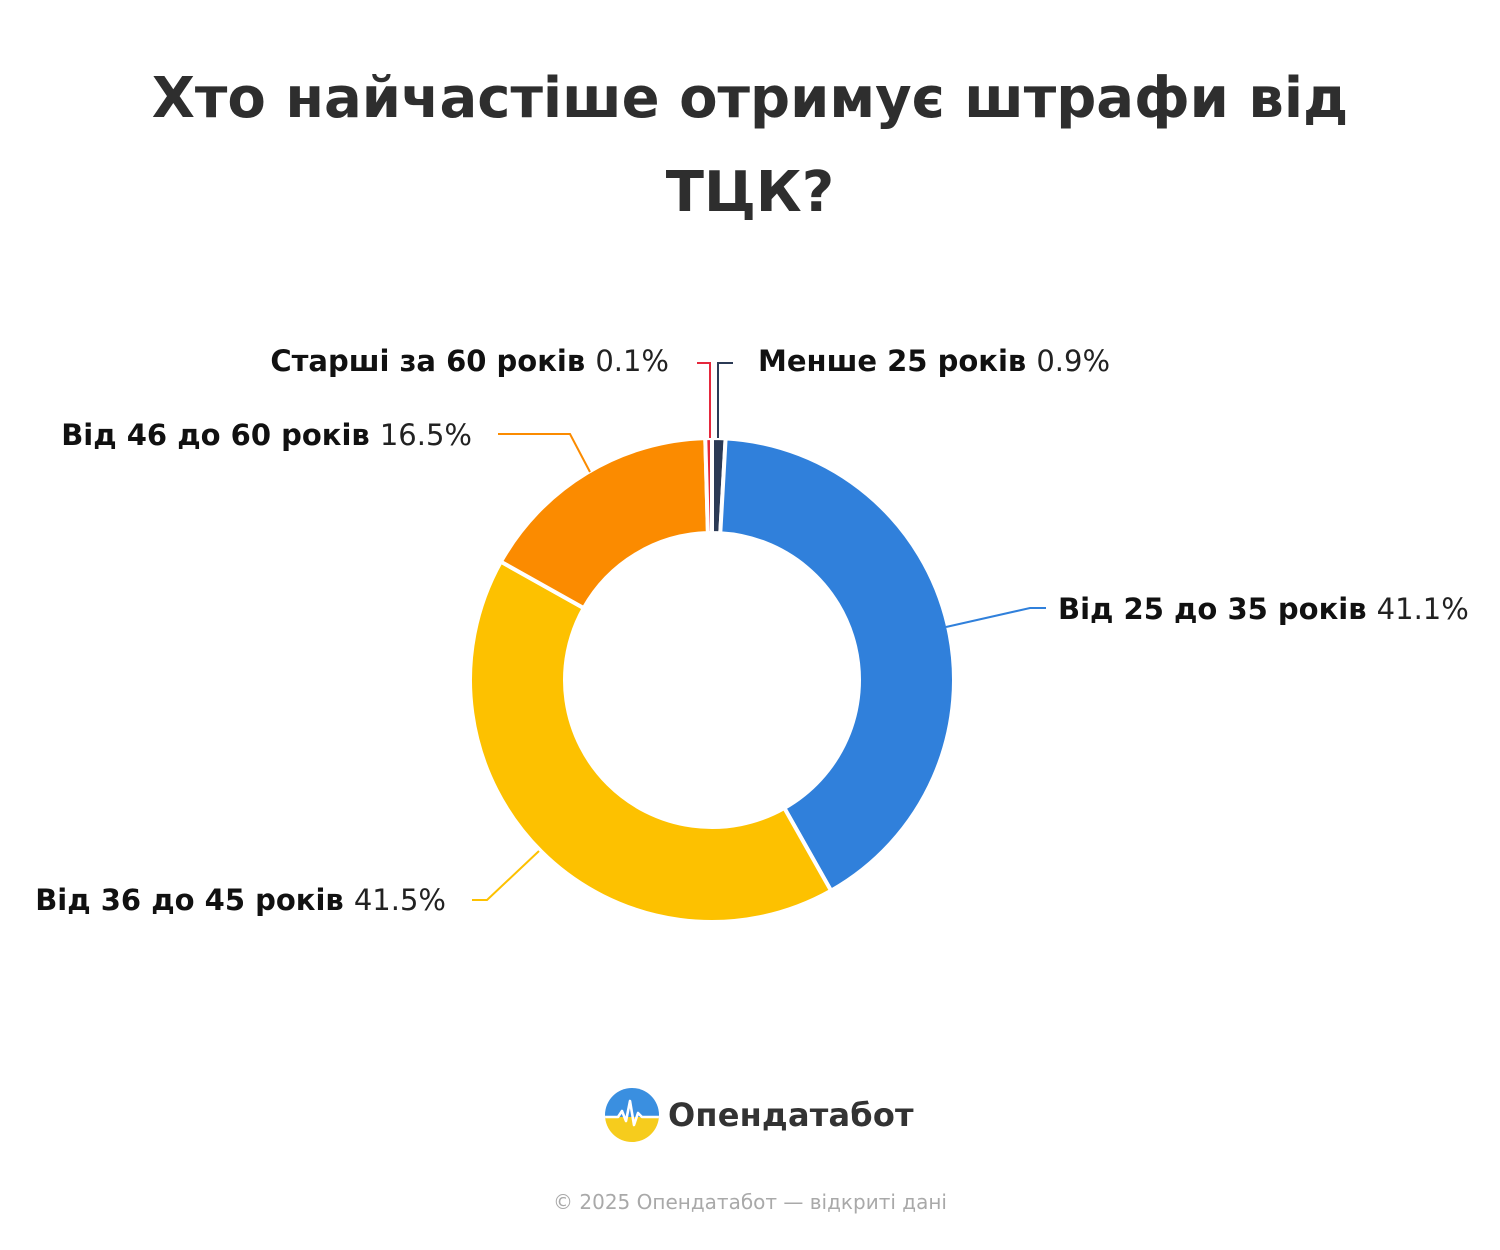  I want to click on leader-line-менше-25-років, so click(725, 400).